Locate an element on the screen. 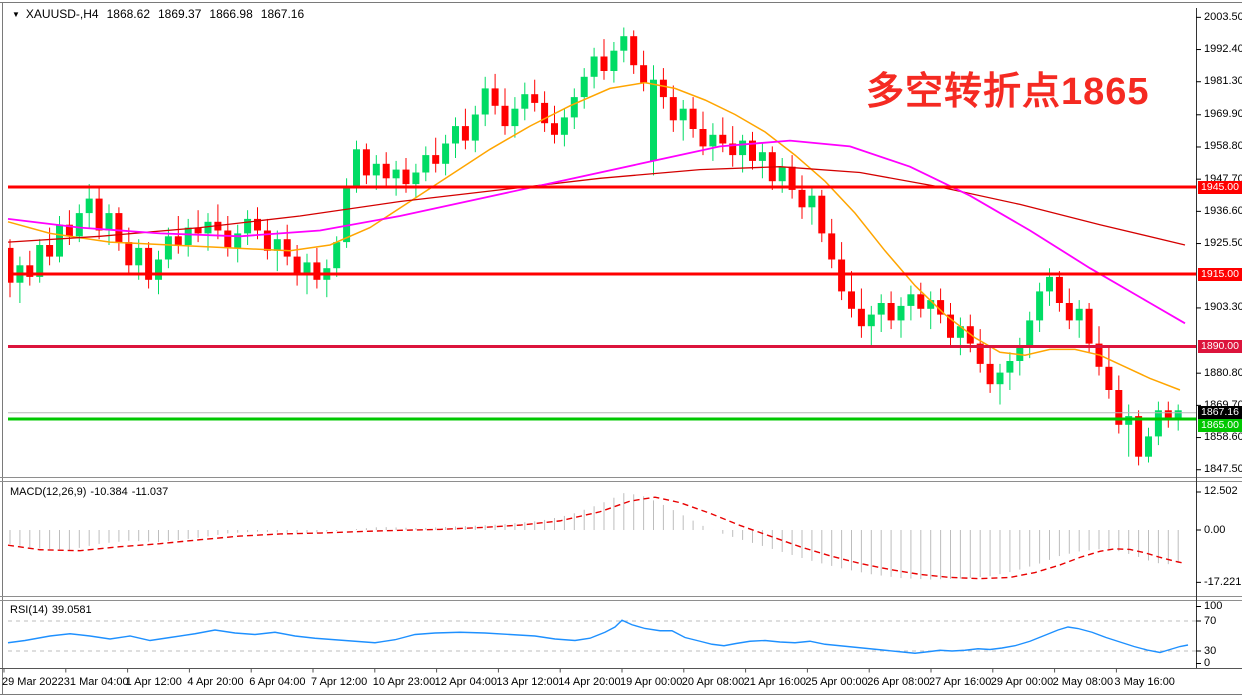  macd-layer is located at coordinates (596, 536).